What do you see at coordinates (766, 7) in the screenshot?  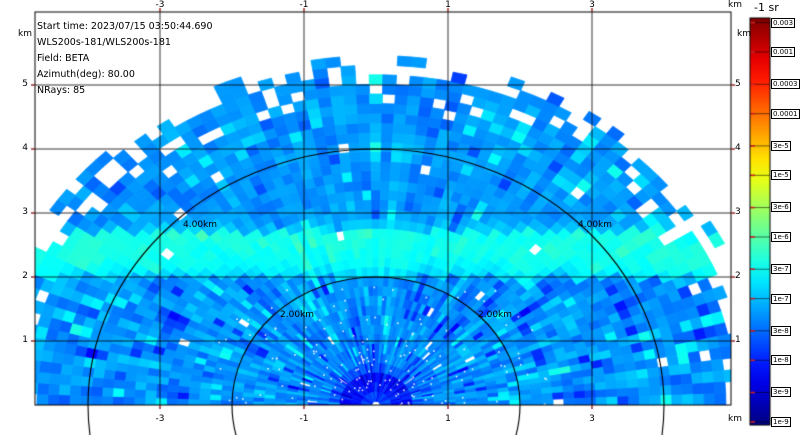 I see `colorbar-title: -1 sr` at bounding box center [766, 7].